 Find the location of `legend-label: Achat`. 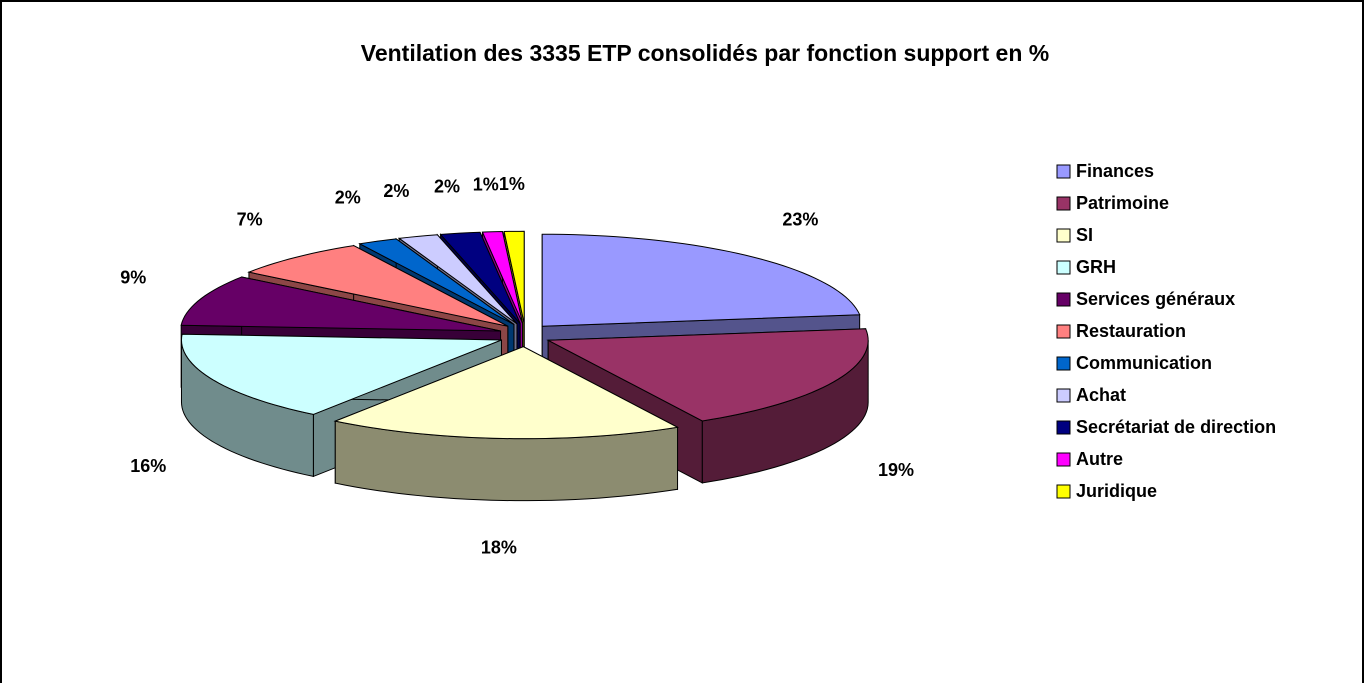

legend-label: Achat is located at coordinates (1101, 395).